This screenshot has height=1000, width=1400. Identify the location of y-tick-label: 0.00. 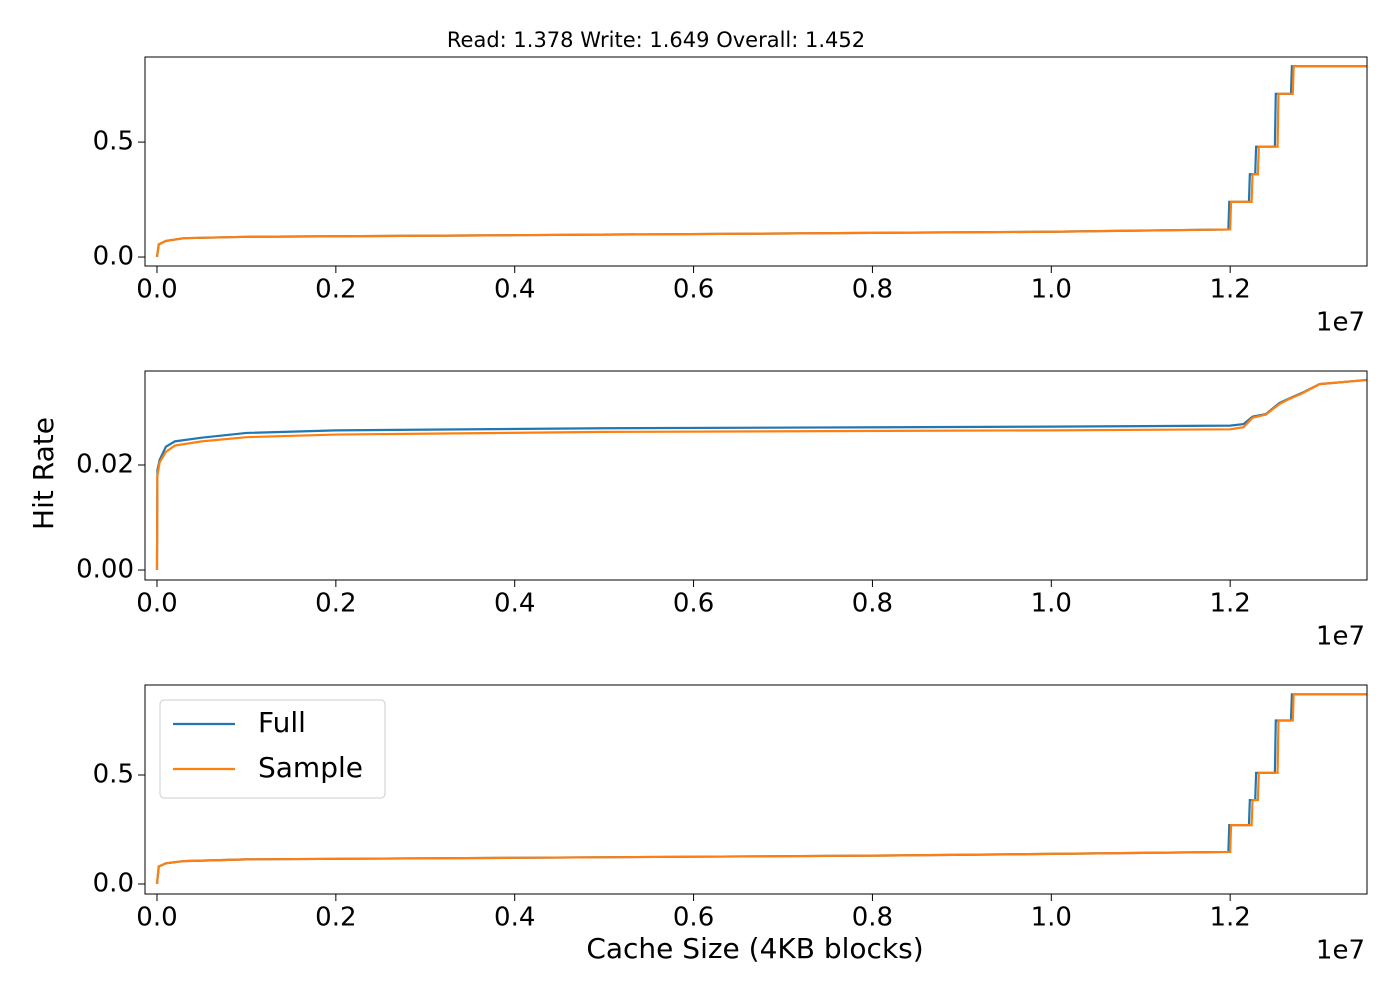
(105, 570).